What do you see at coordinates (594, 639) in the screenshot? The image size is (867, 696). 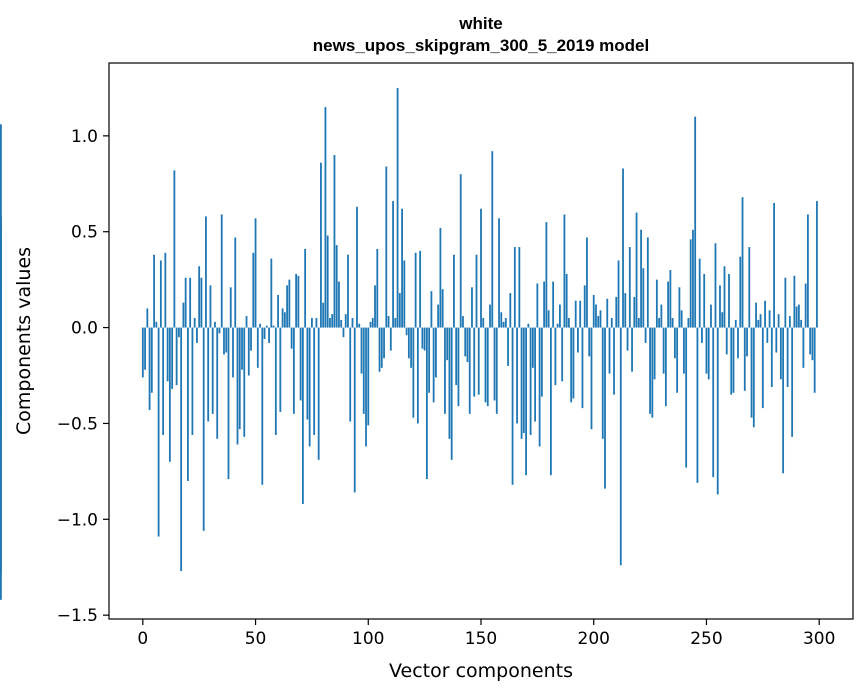 I see `x-tick-label: 200` at bounding box center [594, 639].